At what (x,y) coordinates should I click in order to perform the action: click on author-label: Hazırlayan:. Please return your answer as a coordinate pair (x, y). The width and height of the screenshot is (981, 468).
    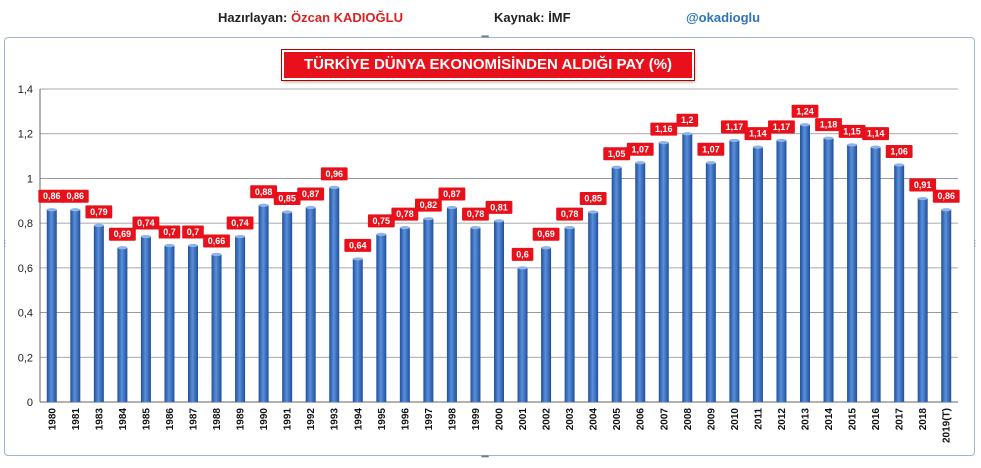
    Looking at the image, I should click on (253, 17).